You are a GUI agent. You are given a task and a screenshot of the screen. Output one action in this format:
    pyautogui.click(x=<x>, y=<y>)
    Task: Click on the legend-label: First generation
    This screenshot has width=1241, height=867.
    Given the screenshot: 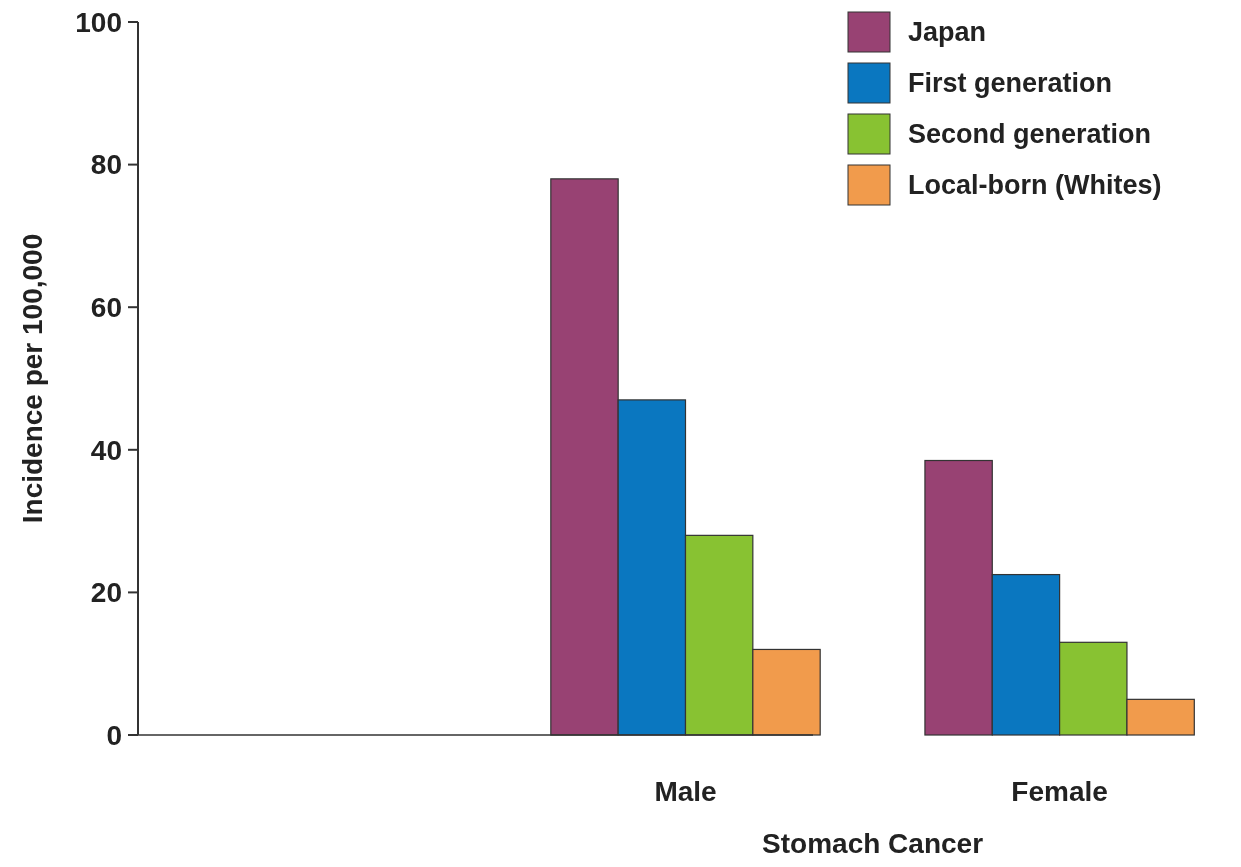 What is the action you would take?
    pyautogui.click(x=1010, y=83)
    